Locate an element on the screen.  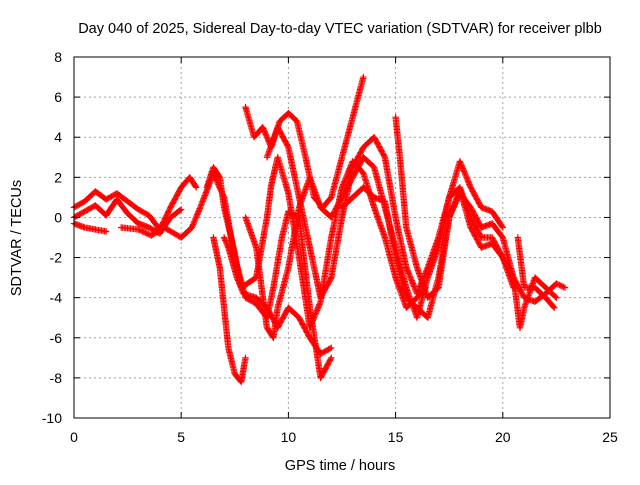
x-tick-label: 5 is located at coordinates (181, 437).